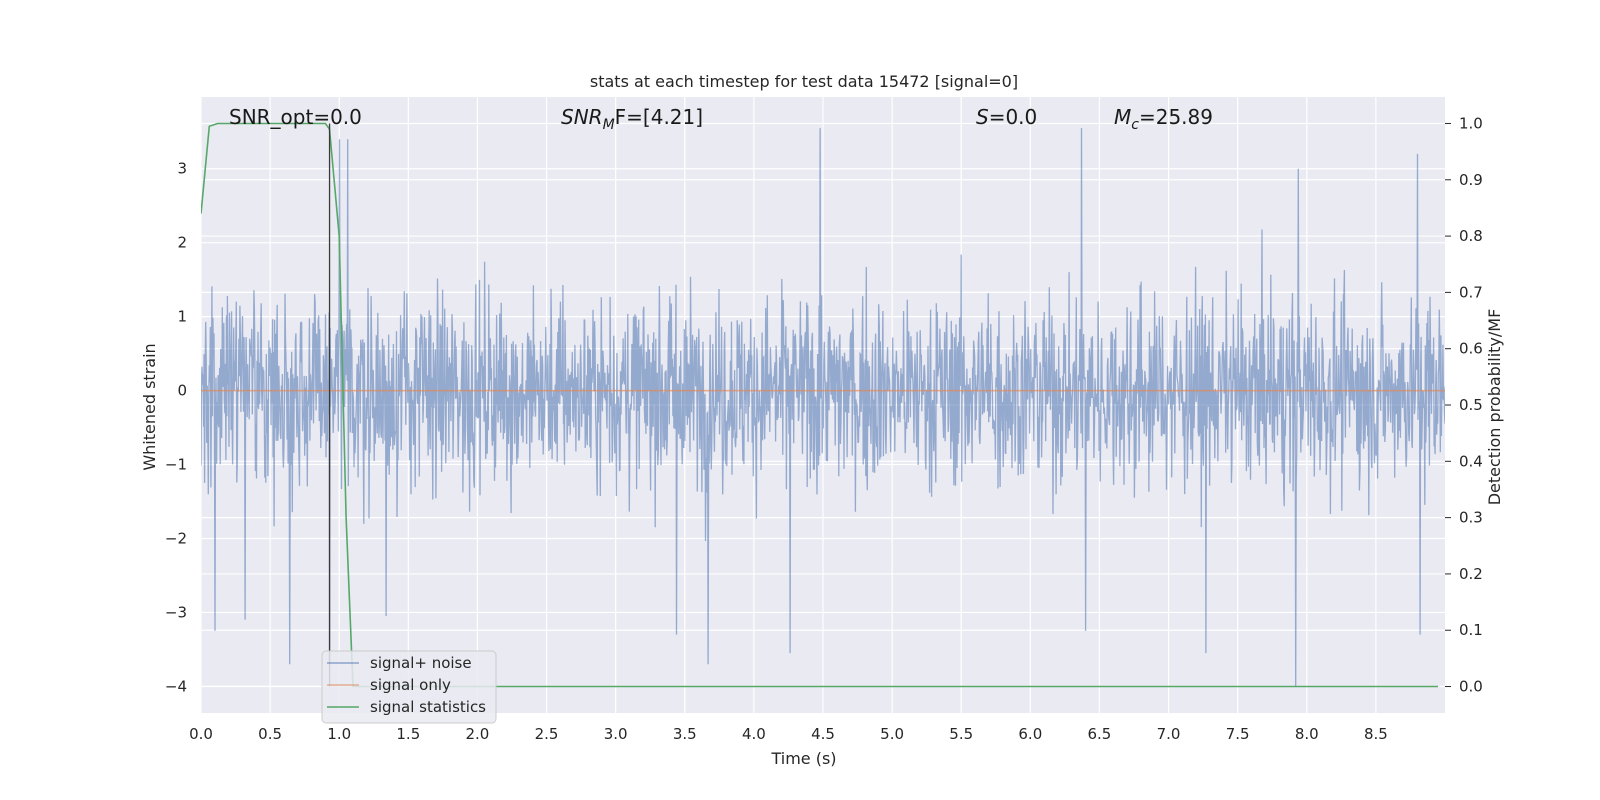  I want to click on legend-label-signal-only: signal only, so click(410, 685).